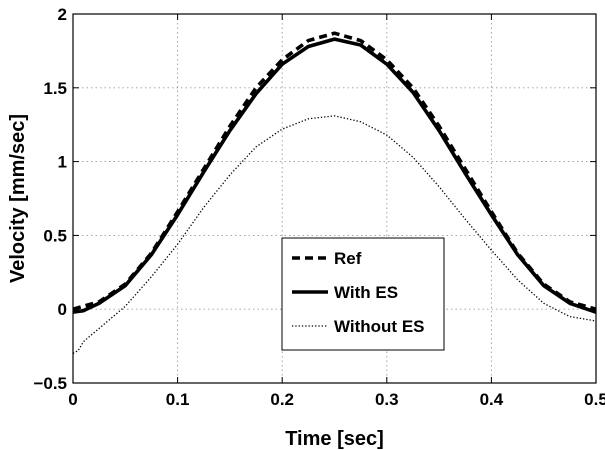  What do you see at coordinates (178, 399) in the screenshot?
I see `x-tick-label: 0.1` at bounding box center [178, 399].